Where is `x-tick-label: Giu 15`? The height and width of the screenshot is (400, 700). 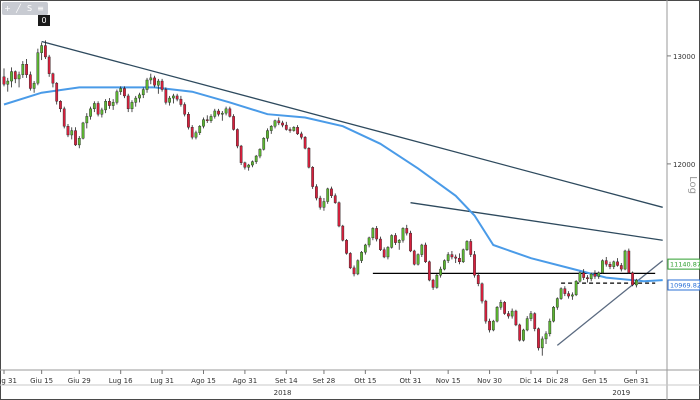
x-tick-label: Giu 15 is located at coordinates (41, 381).